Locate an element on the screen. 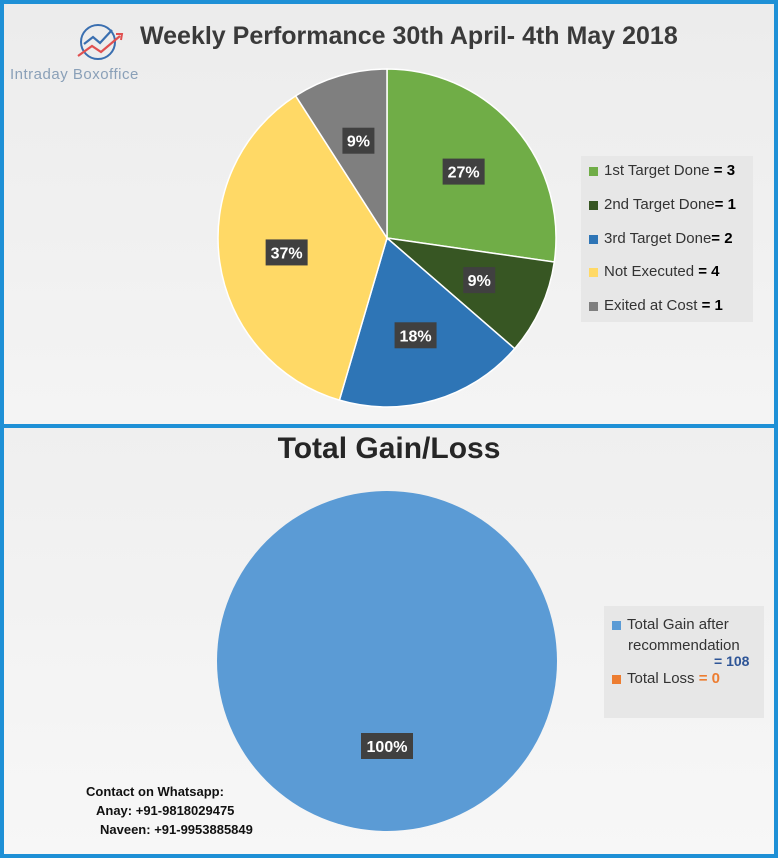 Image resolution: width=778 pixels, height=858 pixels. legend-item: 3rd Target Done= 2 is located at coordinates (661, 238).